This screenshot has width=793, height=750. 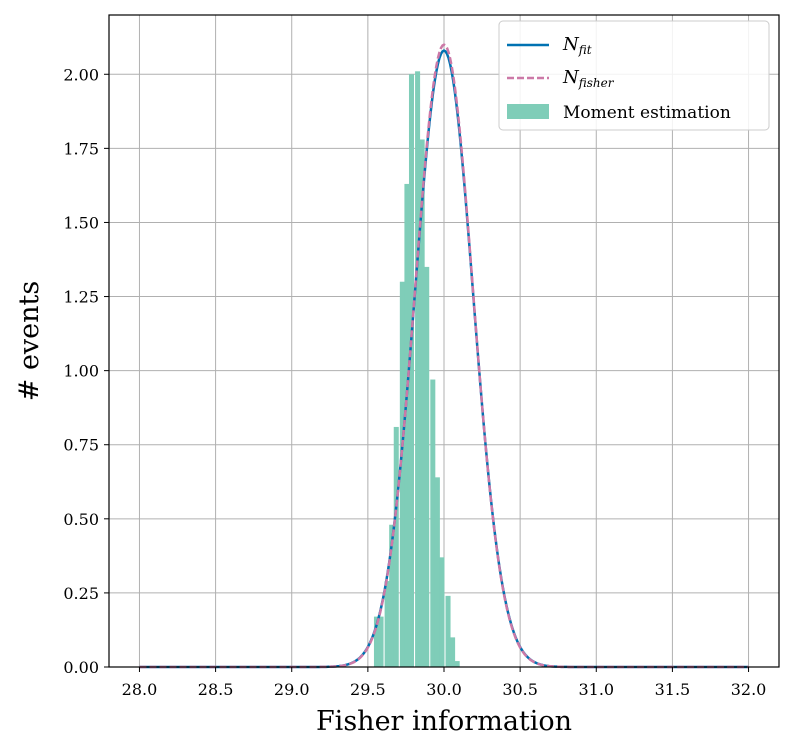 I want to click on y-tick-label: 0.50, so click(x=81, y=519).